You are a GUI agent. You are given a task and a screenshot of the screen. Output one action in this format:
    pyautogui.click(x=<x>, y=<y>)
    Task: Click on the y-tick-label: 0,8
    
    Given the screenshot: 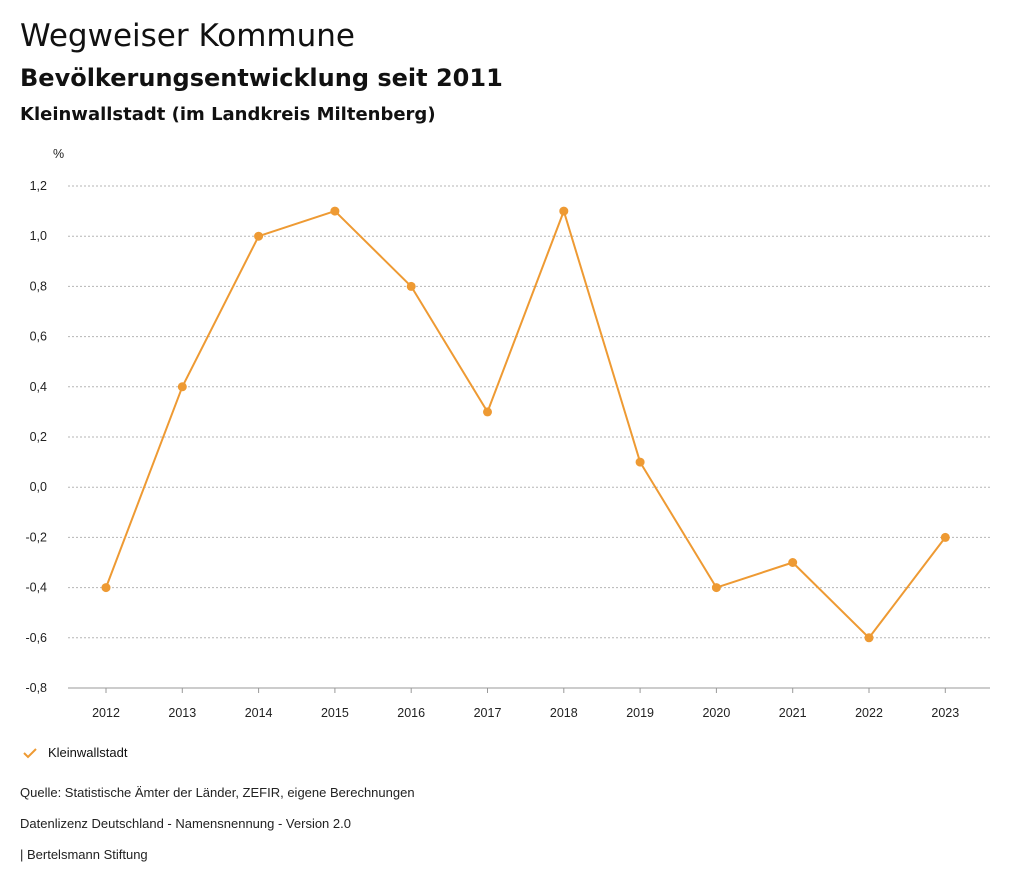 What is the action you would take?
    pyautogui.click(x=38, y=286)
    